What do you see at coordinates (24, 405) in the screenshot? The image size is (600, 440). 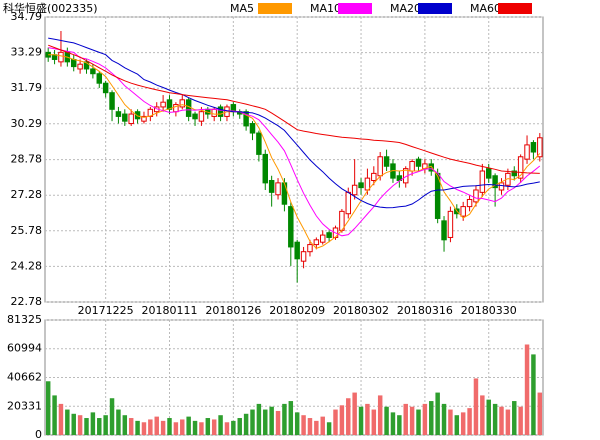 I see `volume-tick-label: 20331` at bounding box center [24, 405].